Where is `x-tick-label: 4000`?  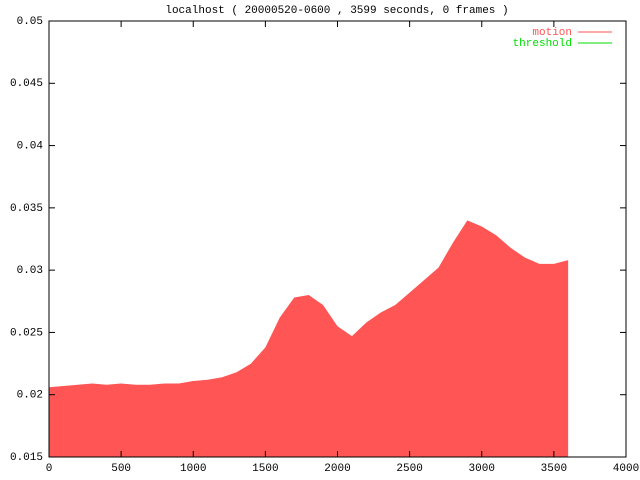 x-tick-label: 4000 is located at coordinates (626, 469).